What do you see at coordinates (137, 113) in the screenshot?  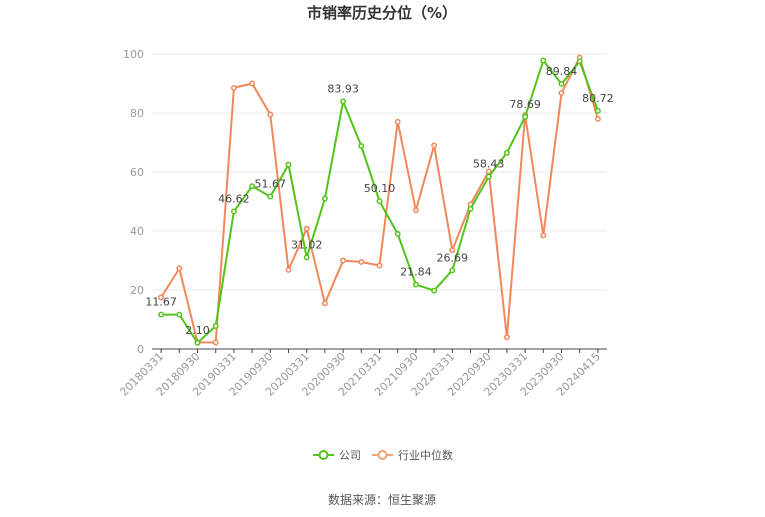 I see `y-tick-label: 80` at bounding box center [137, 113].